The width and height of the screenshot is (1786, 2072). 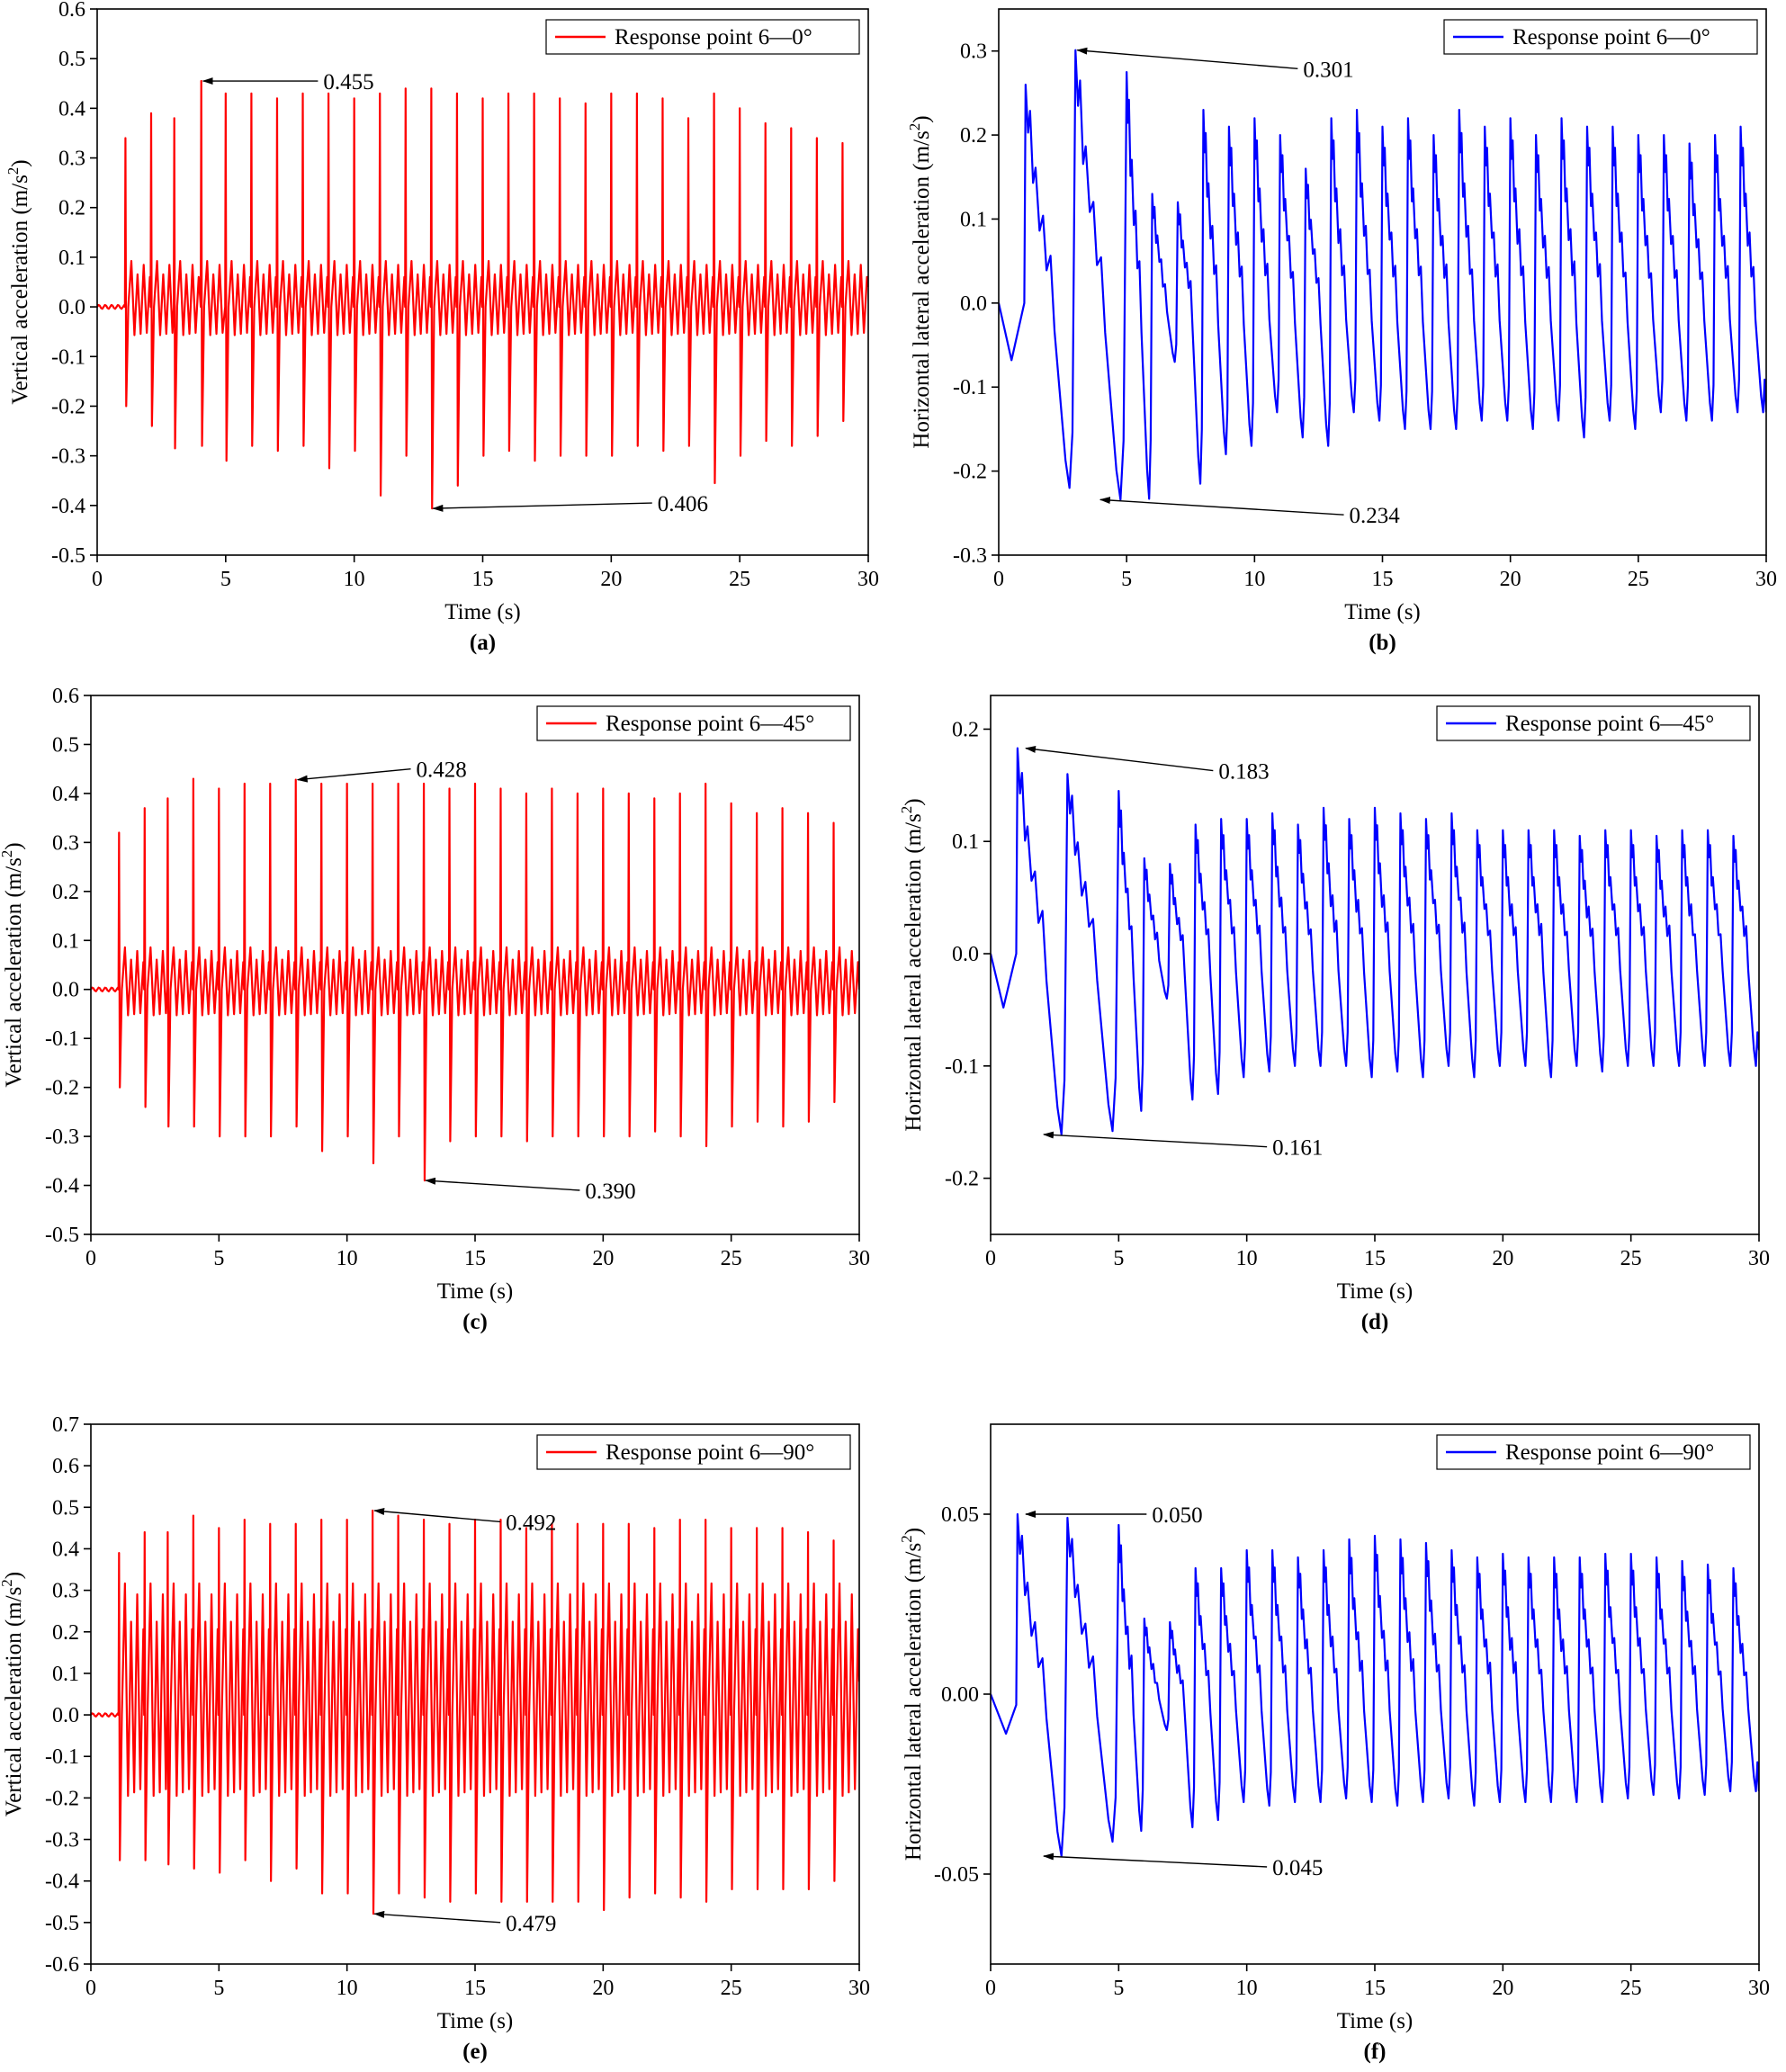 What do you see at coordinates (1155, 1860) in the screenshot?
I see `annotation-arrow-f` at bounding box center [1155, 1860].